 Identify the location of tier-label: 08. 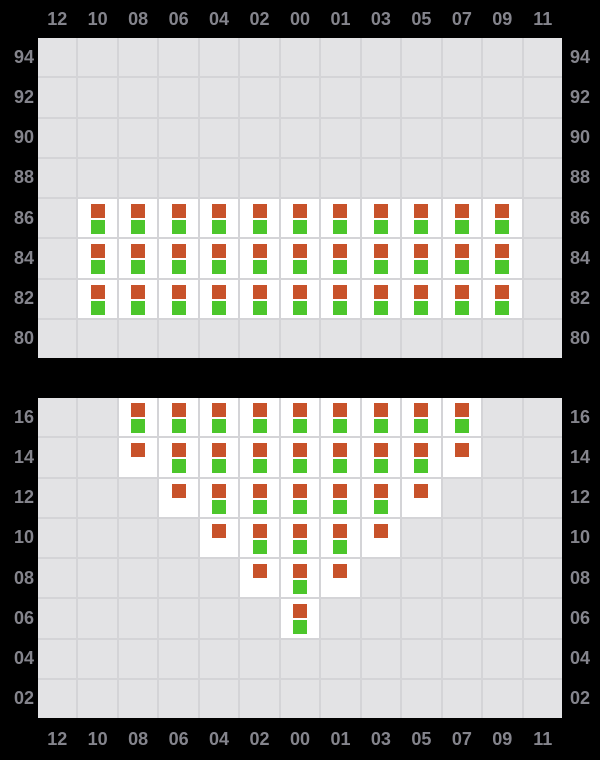
(23, 577).